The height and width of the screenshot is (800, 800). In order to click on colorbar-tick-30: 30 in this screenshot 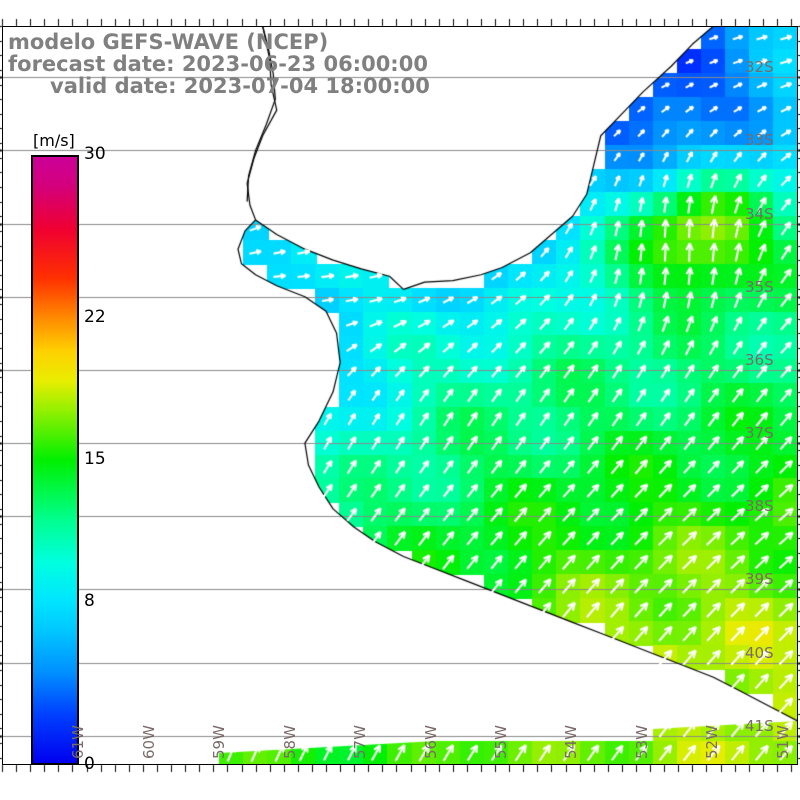, I will do `click(95, 154)`.